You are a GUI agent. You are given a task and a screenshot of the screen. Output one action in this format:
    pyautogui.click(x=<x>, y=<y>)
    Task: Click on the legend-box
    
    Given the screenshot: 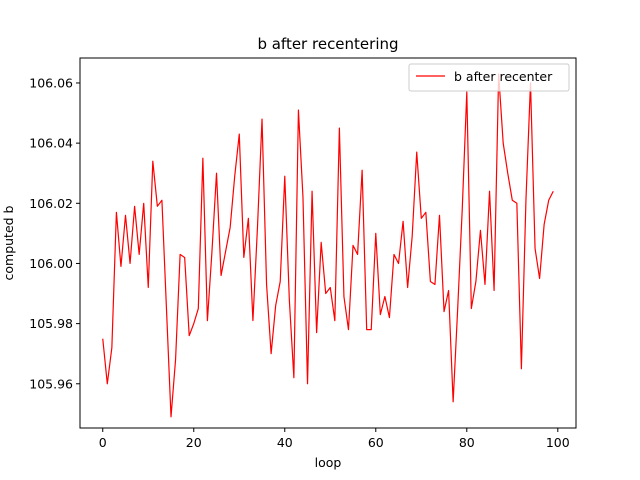 What is the action you would take?
    pyautogui.click(x=489, y=77)
    